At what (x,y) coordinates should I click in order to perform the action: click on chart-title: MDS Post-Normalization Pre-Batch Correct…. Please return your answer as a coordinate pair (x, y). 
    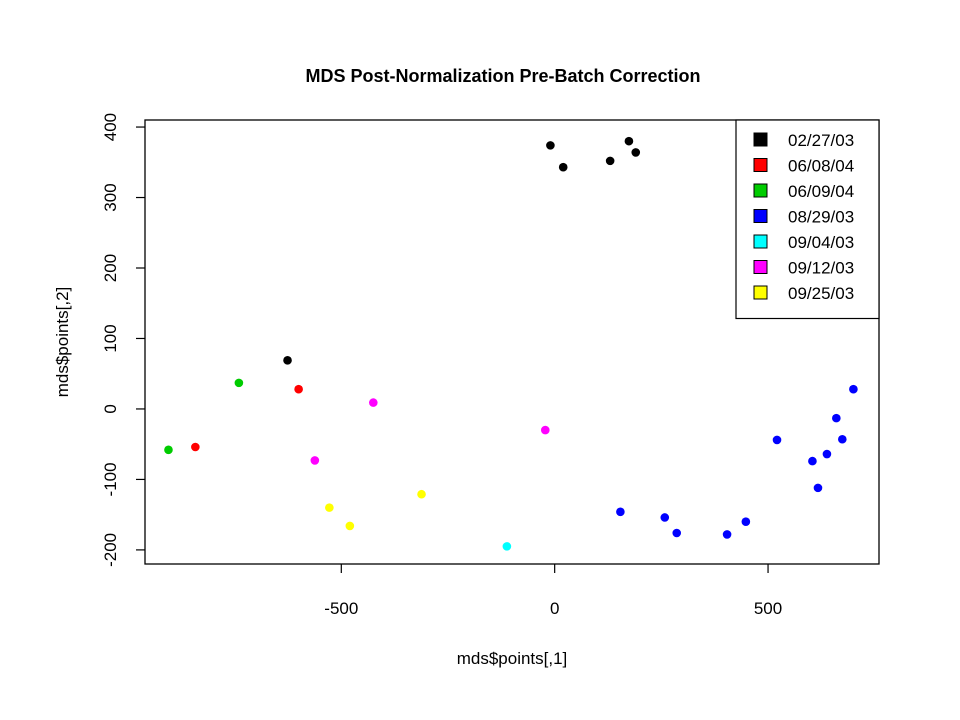
    Looking at the image, I should click on (502, 76).